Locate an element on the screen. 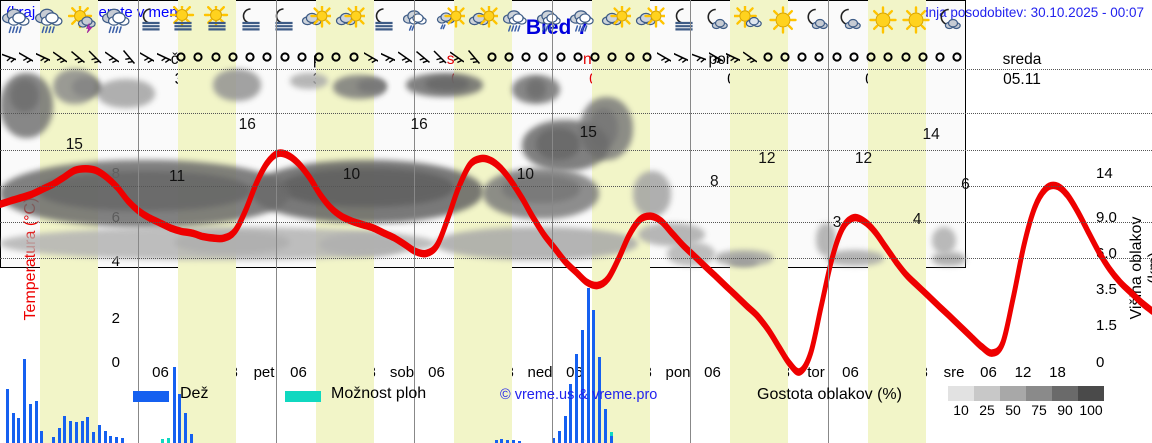 The width and height of the screenshot is (1152, 443). precipitation-tick: 4 is located at coordinates (115, 261).